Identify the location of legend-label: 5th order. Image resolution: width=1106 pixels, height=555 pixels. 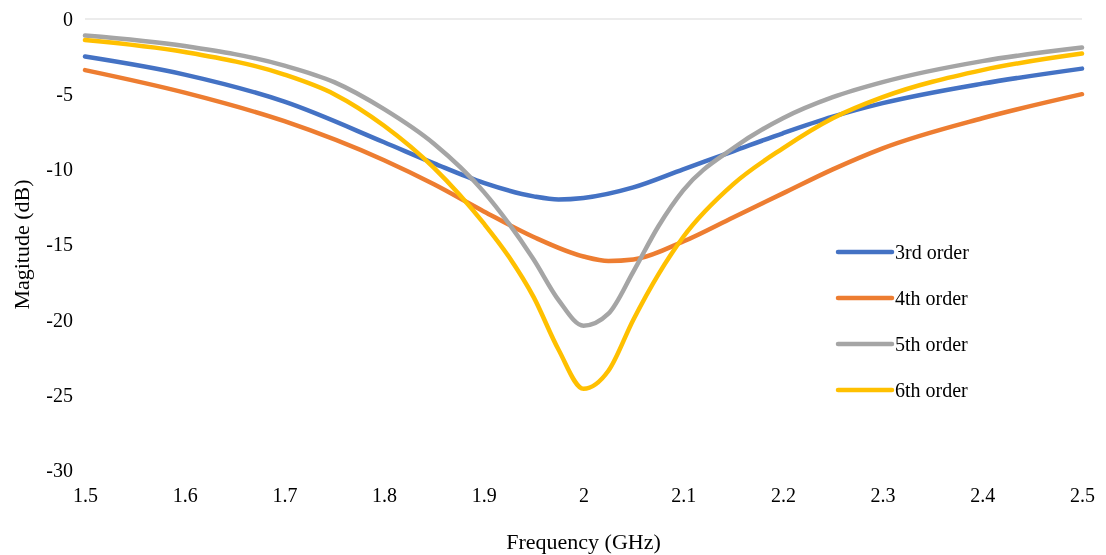
(932, 344).